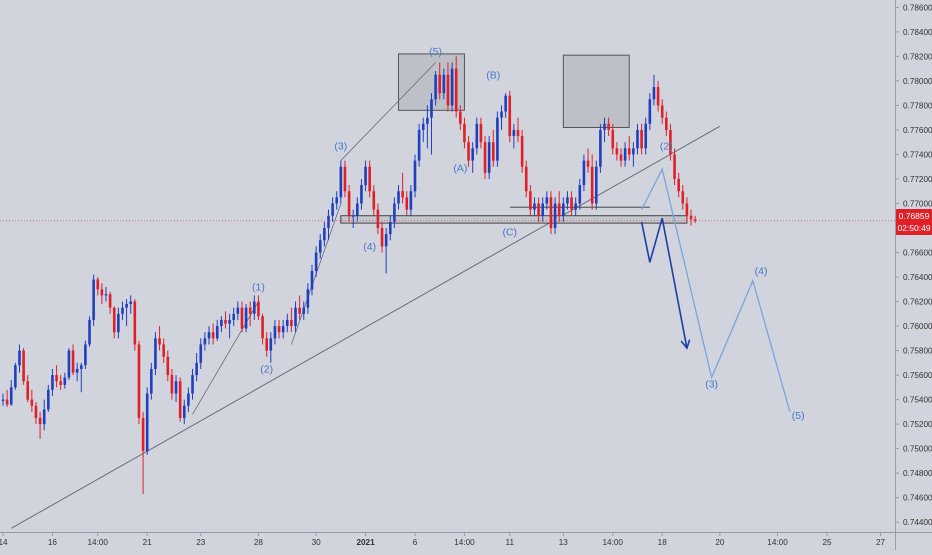  I want to click on projection-primary-path, so click(664, 283).